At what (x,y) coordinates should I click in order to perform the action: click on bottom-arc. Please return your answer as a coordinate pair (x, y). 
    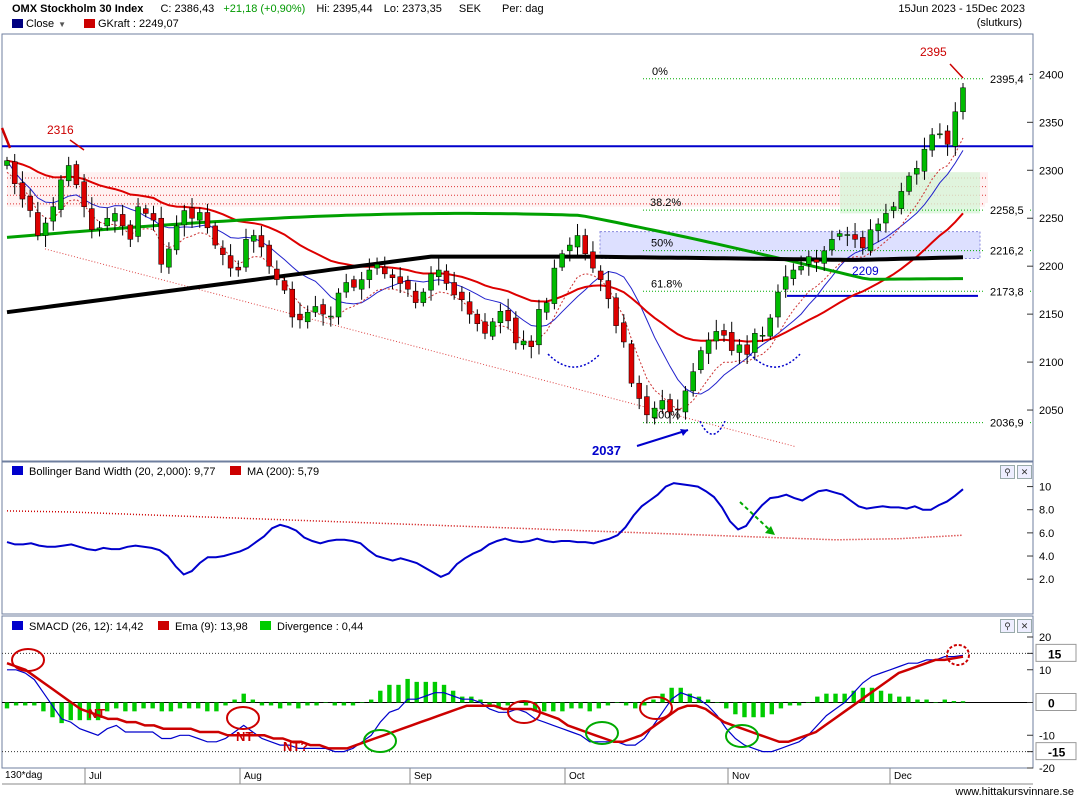
    Looking at the image, I should click on (712, 427).